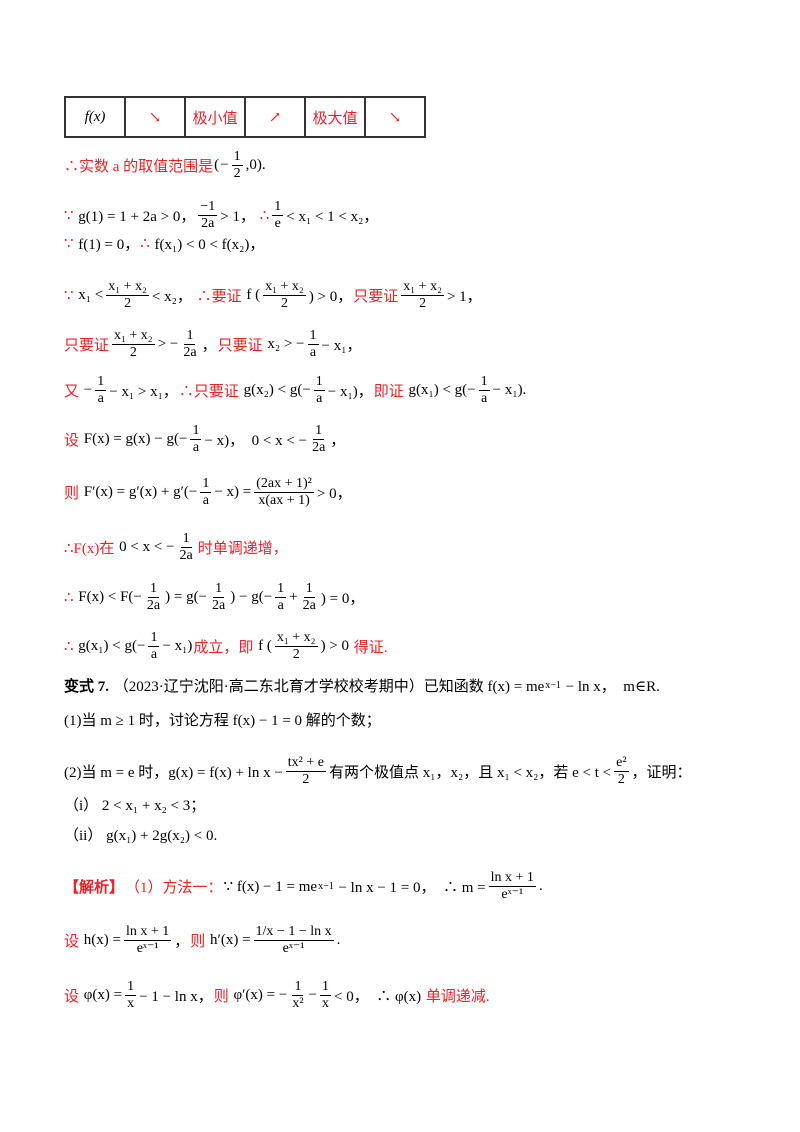 Image resolution: width=800 pixels, height=1132 pixels. Describe the element at coordinates (112, 646) in the screenshot. I see `text-segment: g(x₁) < g(−` at that location.